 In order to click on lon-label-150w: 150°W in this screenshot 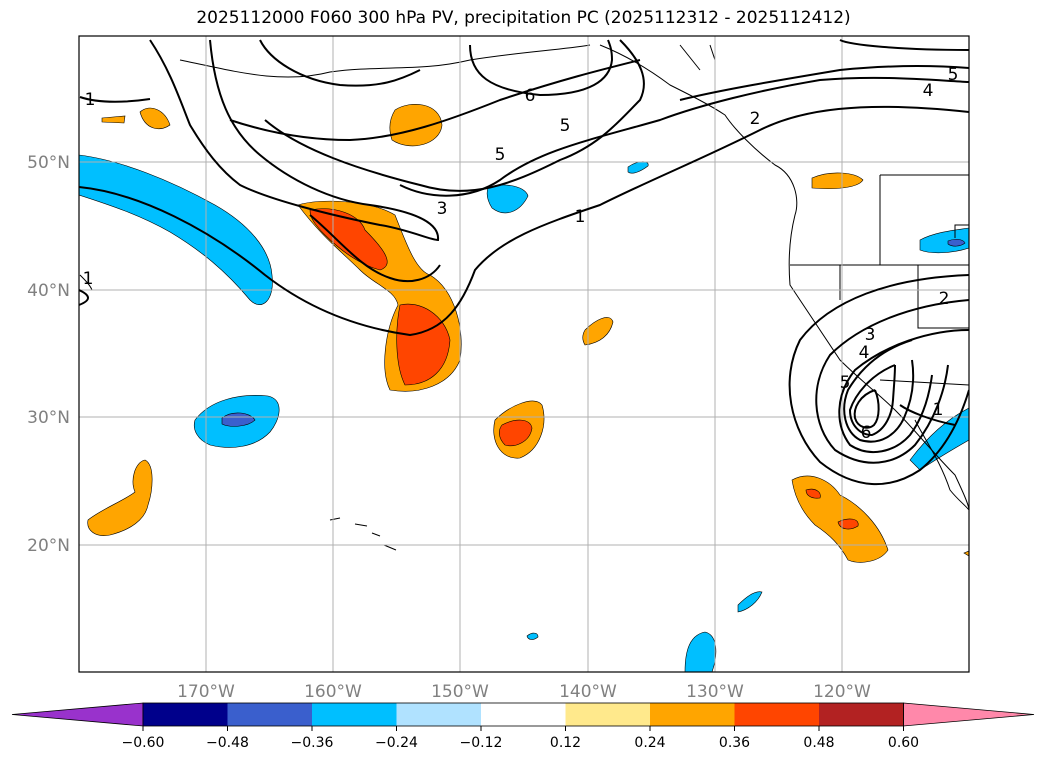, I will do `click(460, 692)`.